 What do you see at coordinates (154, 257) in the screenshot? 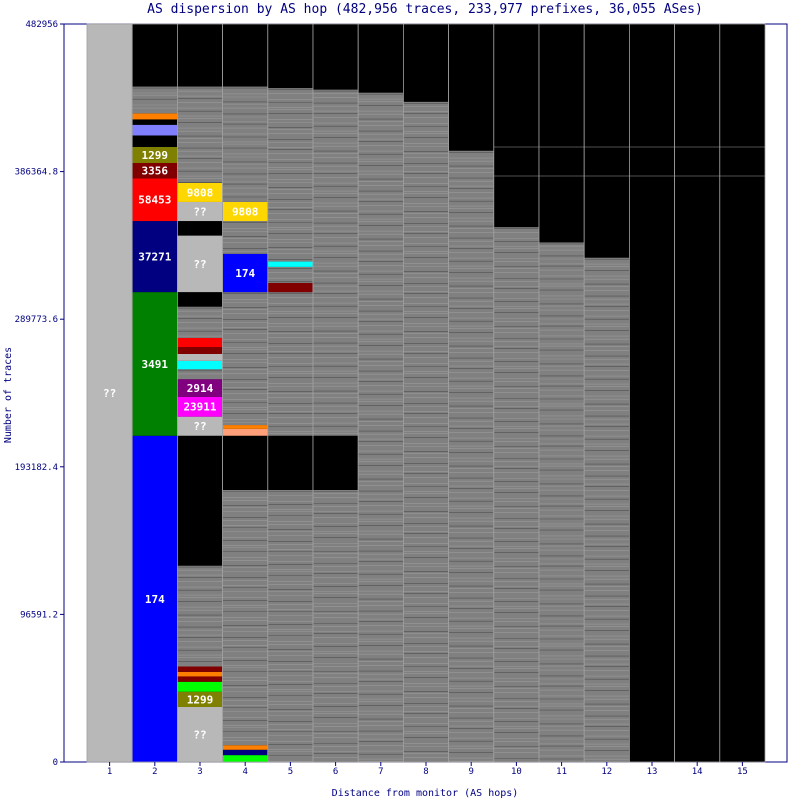
I see `segment-label: 37271` at bounding box center [154, 257].